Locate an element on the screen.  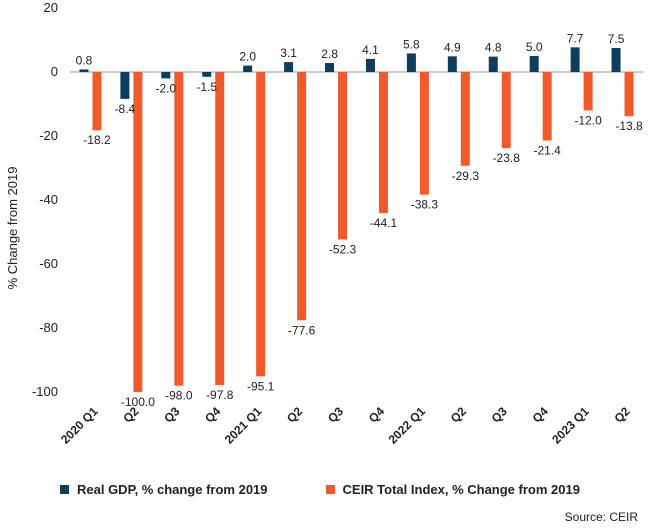
data-label-ceir: -18.2 is located at coordinates (97, 140).